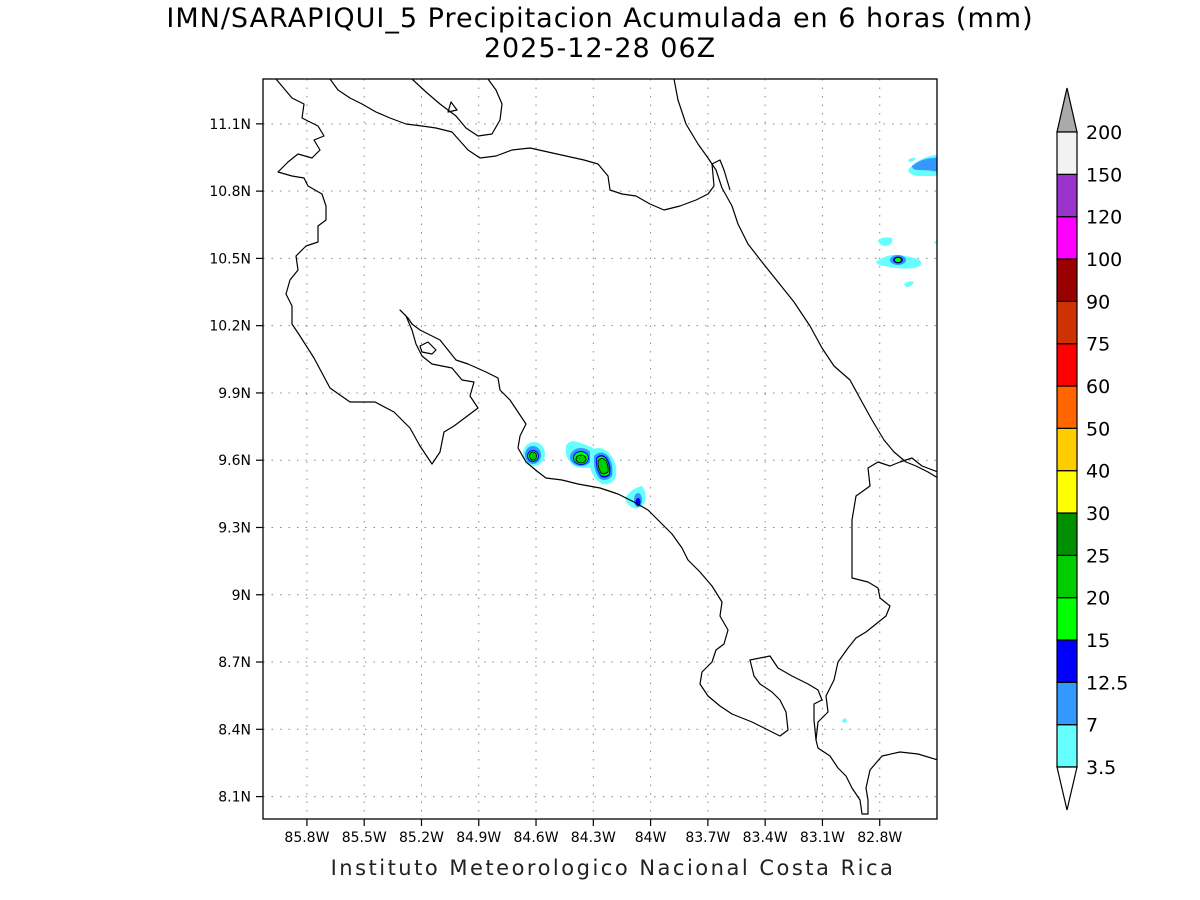 The height and width of the screenshot is (900, 1200). Describe the element at coordinates (582, 454) in the screenshot. I see `precip-cell-central` at that location.